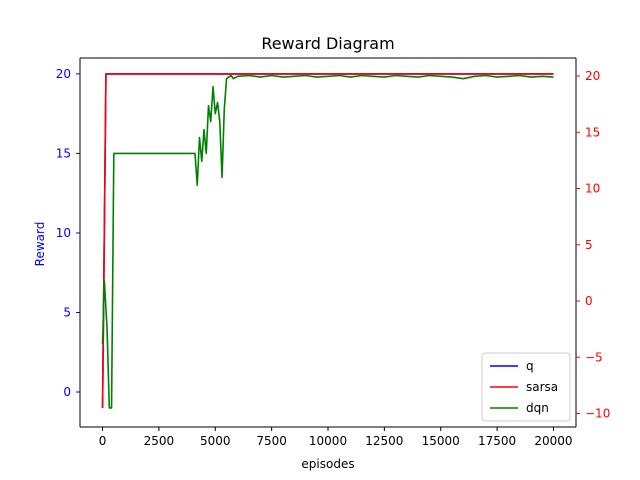 Image resolution: width=640 pixels, height=480 pixels. Describe the element at coordinates (103, 441) in the screenshot. I see `x-tick-label: 0` at that location.